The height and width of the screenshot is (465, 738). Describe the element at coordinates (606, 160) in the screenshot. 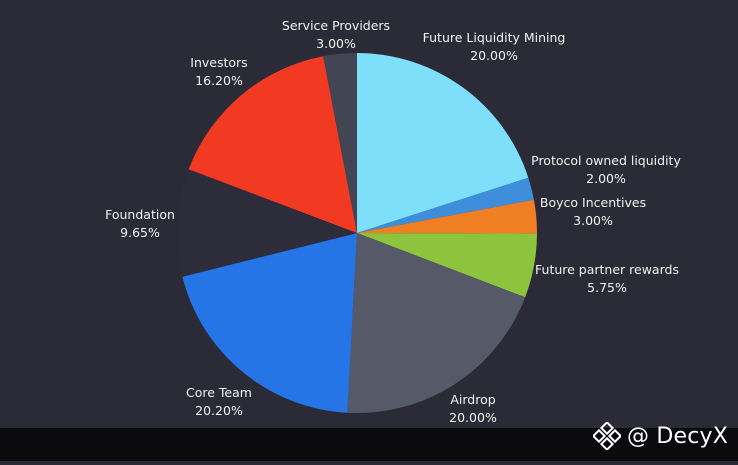

I see `slice-label: Protocol owned liquidity` at that location.